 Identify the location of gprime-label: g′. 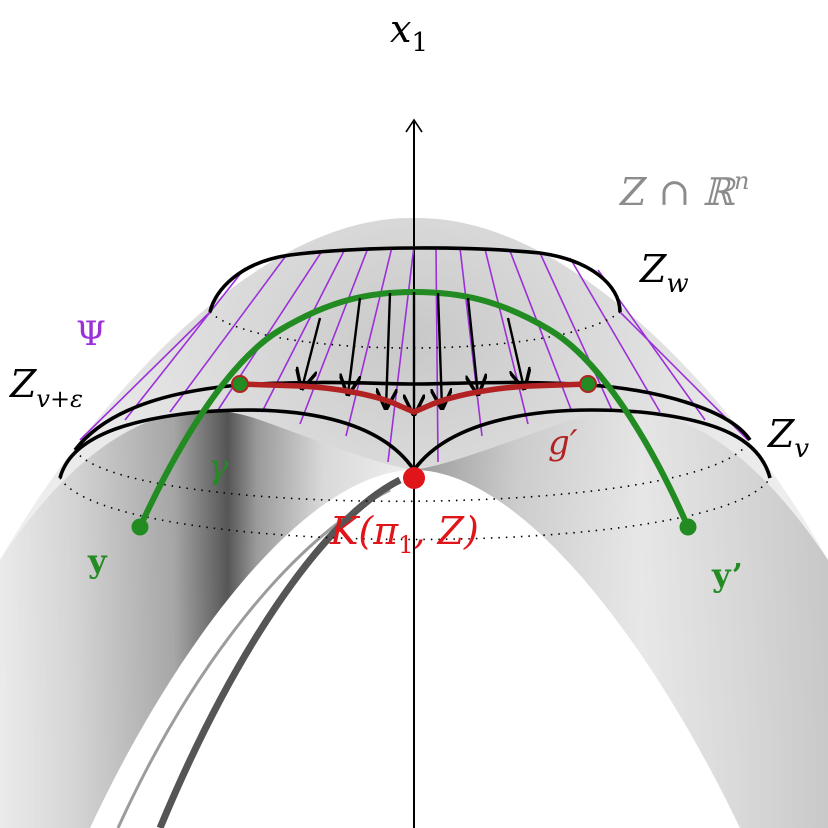
(563, 443).